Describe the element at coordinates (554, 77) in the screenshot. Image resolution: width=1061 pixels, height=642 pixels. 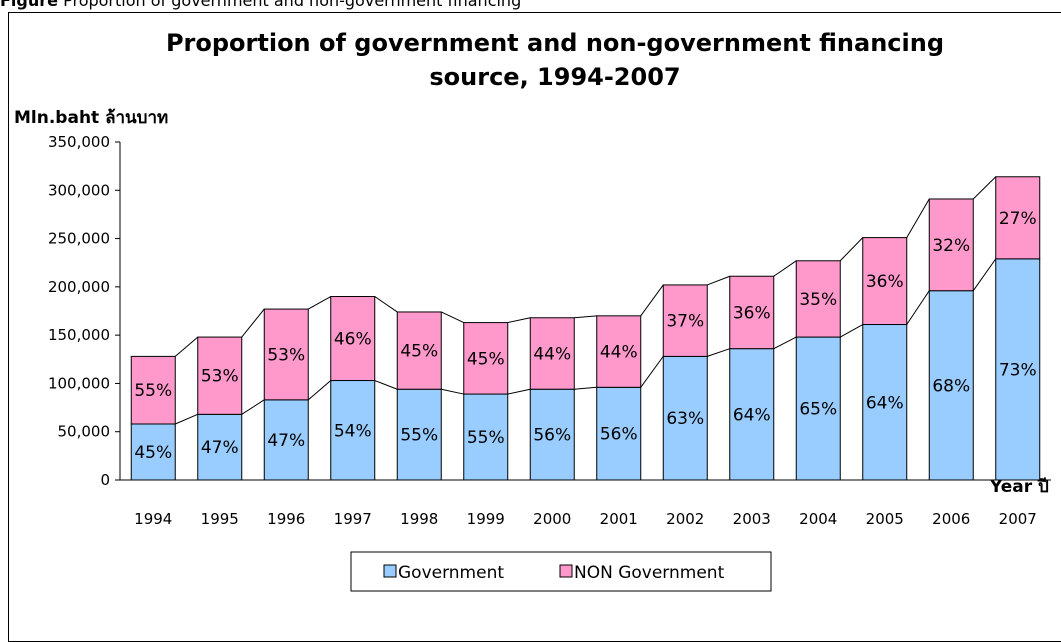
I see `chart-title-line-2: source, 1994-2007` at that location.